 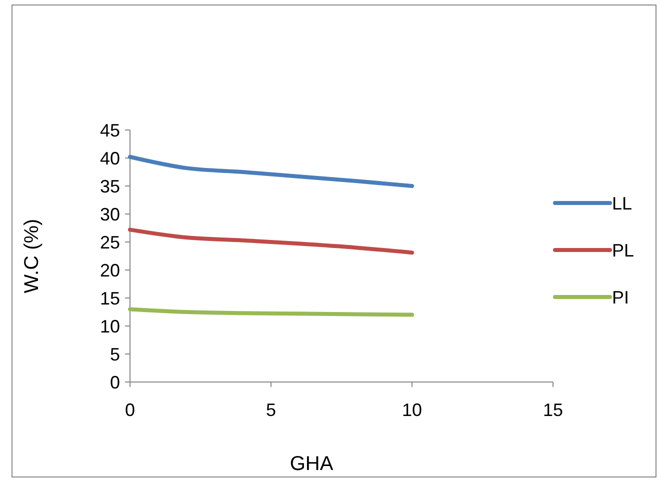 What do you see at coordinates (110, 298) in the screenshot?
I see `y-tick-label: 15` at bounding box center [110, 298].